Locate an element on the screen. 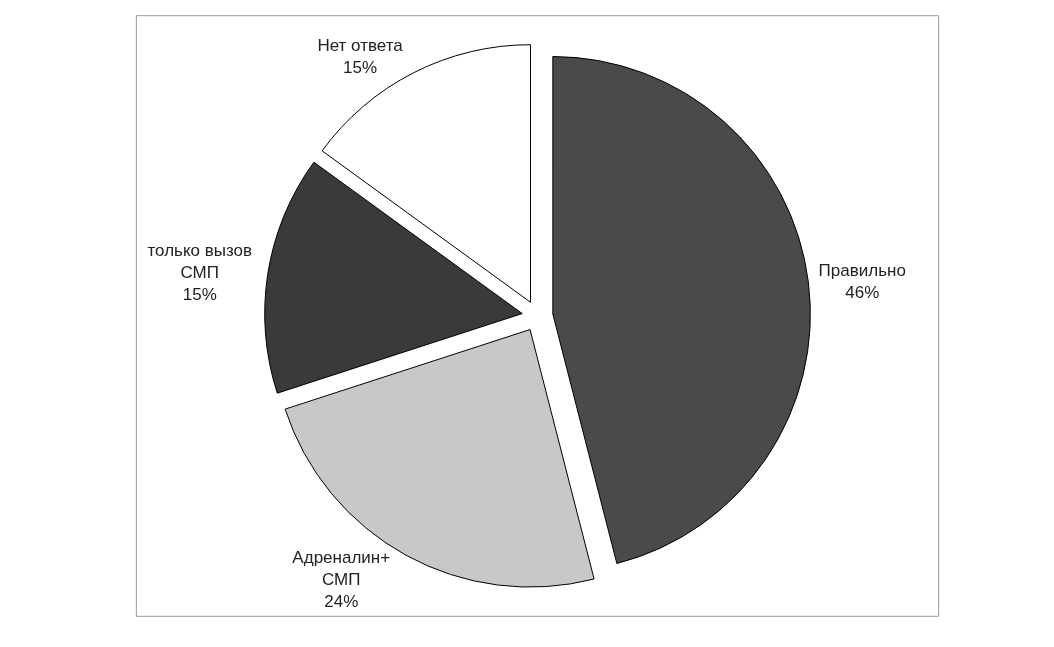 The width and height of the screenshot is (1054, 647). slice-label: Адреналин+ СМП is located at coordinates (341, 568).